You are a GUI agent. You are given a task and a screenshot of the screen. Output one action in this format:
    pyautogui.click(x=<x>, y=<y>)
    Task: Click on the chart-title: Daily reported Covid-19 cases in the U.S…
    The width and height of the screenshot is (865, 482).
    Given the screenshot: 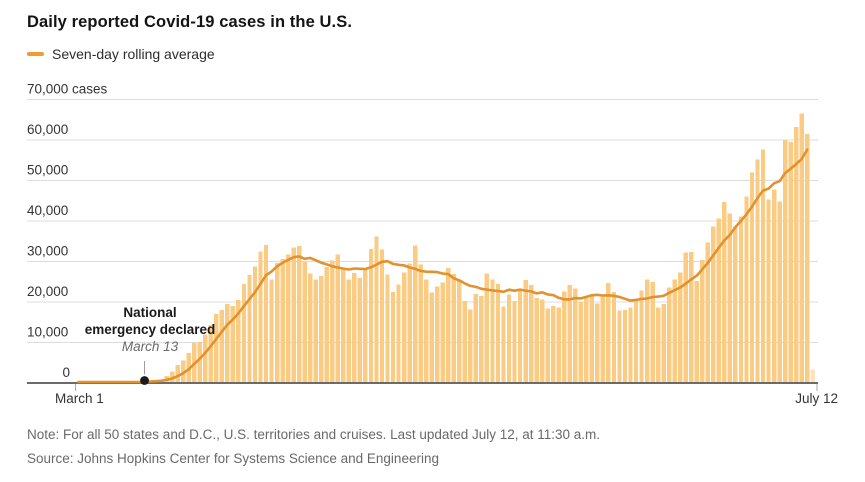 What is the action you would take?
    pyautogui.click(x=190, y=22)
    